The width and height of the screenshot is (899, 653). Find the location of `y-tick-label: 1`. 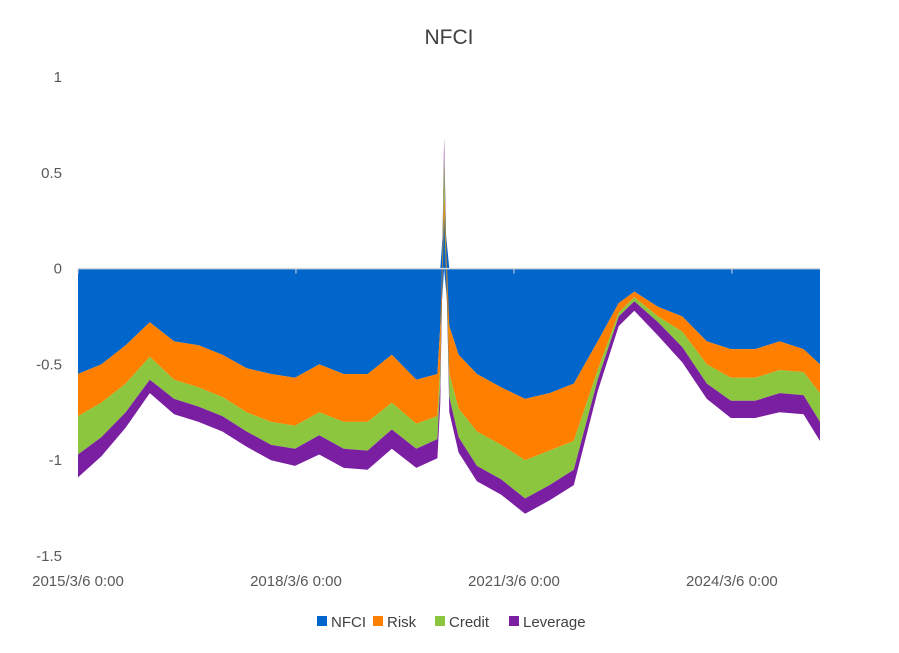

y-tick-label: 1 is located at coordinates (58, 77).